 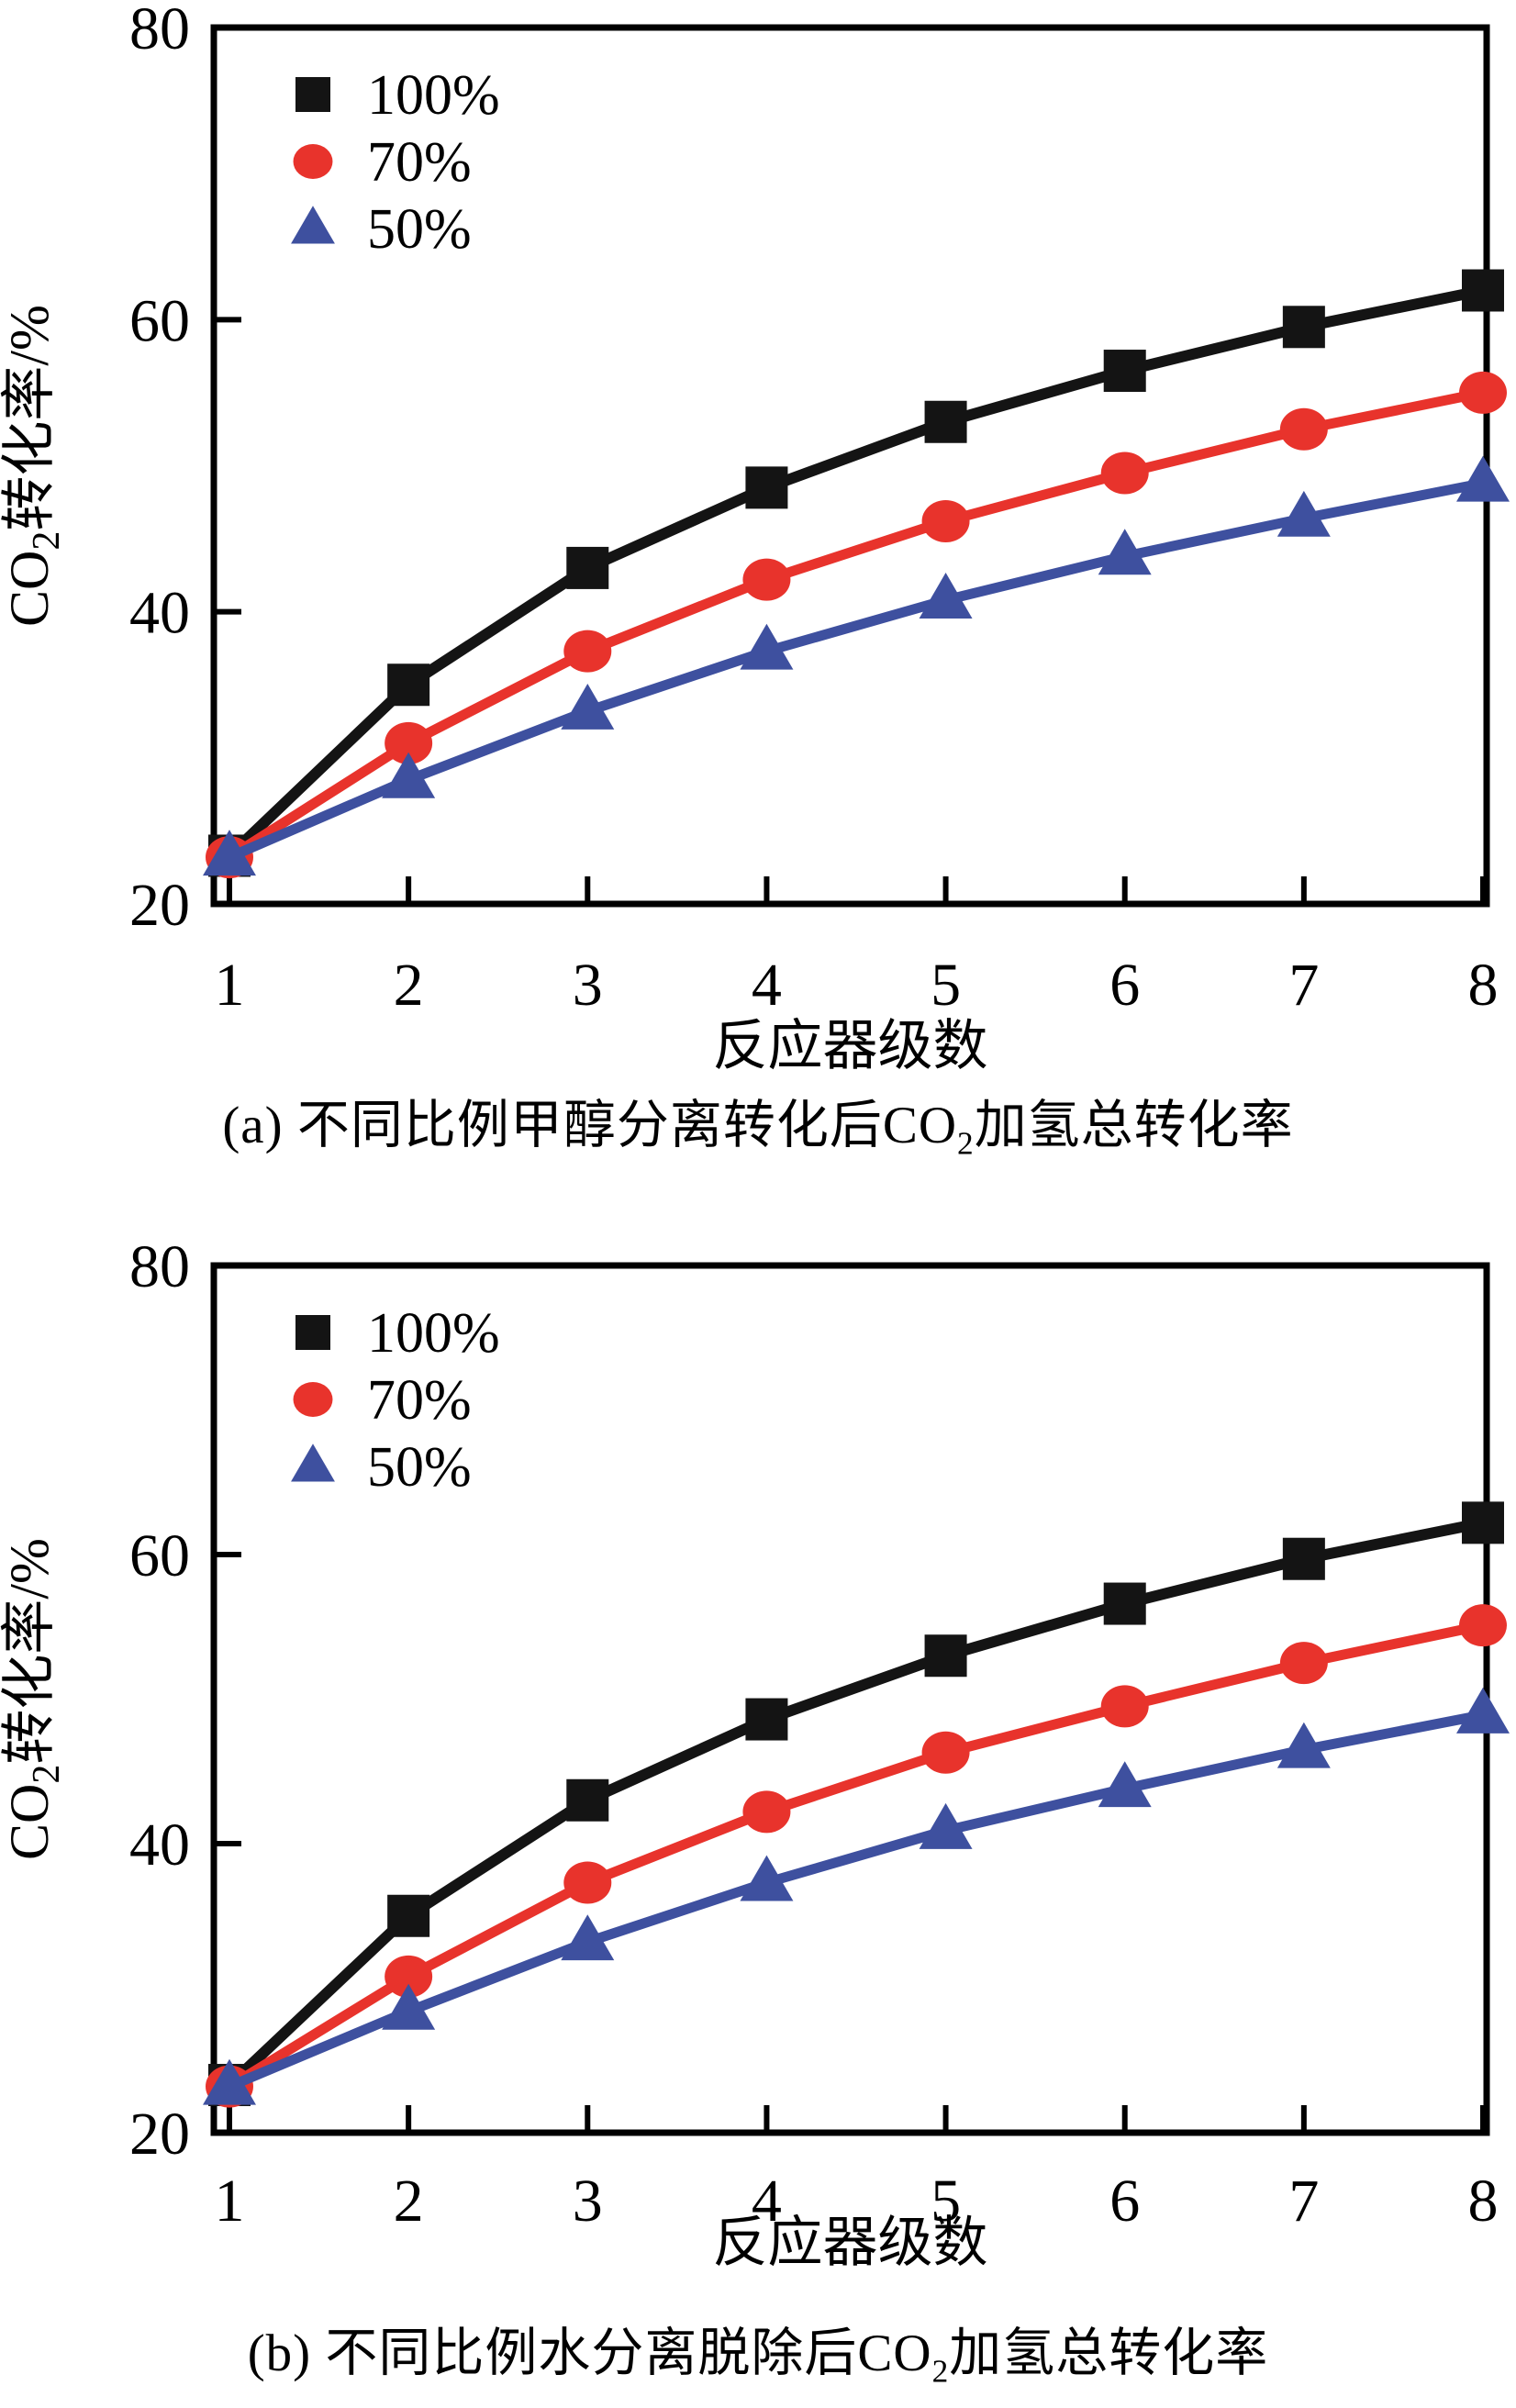 What do you see at coordinates (758, 2357) in the screenshot?
I see `chart-b-caption: (b) 不同比例水分离脱除后CO2加氢总转化率` at bounding box center [758, 2357].